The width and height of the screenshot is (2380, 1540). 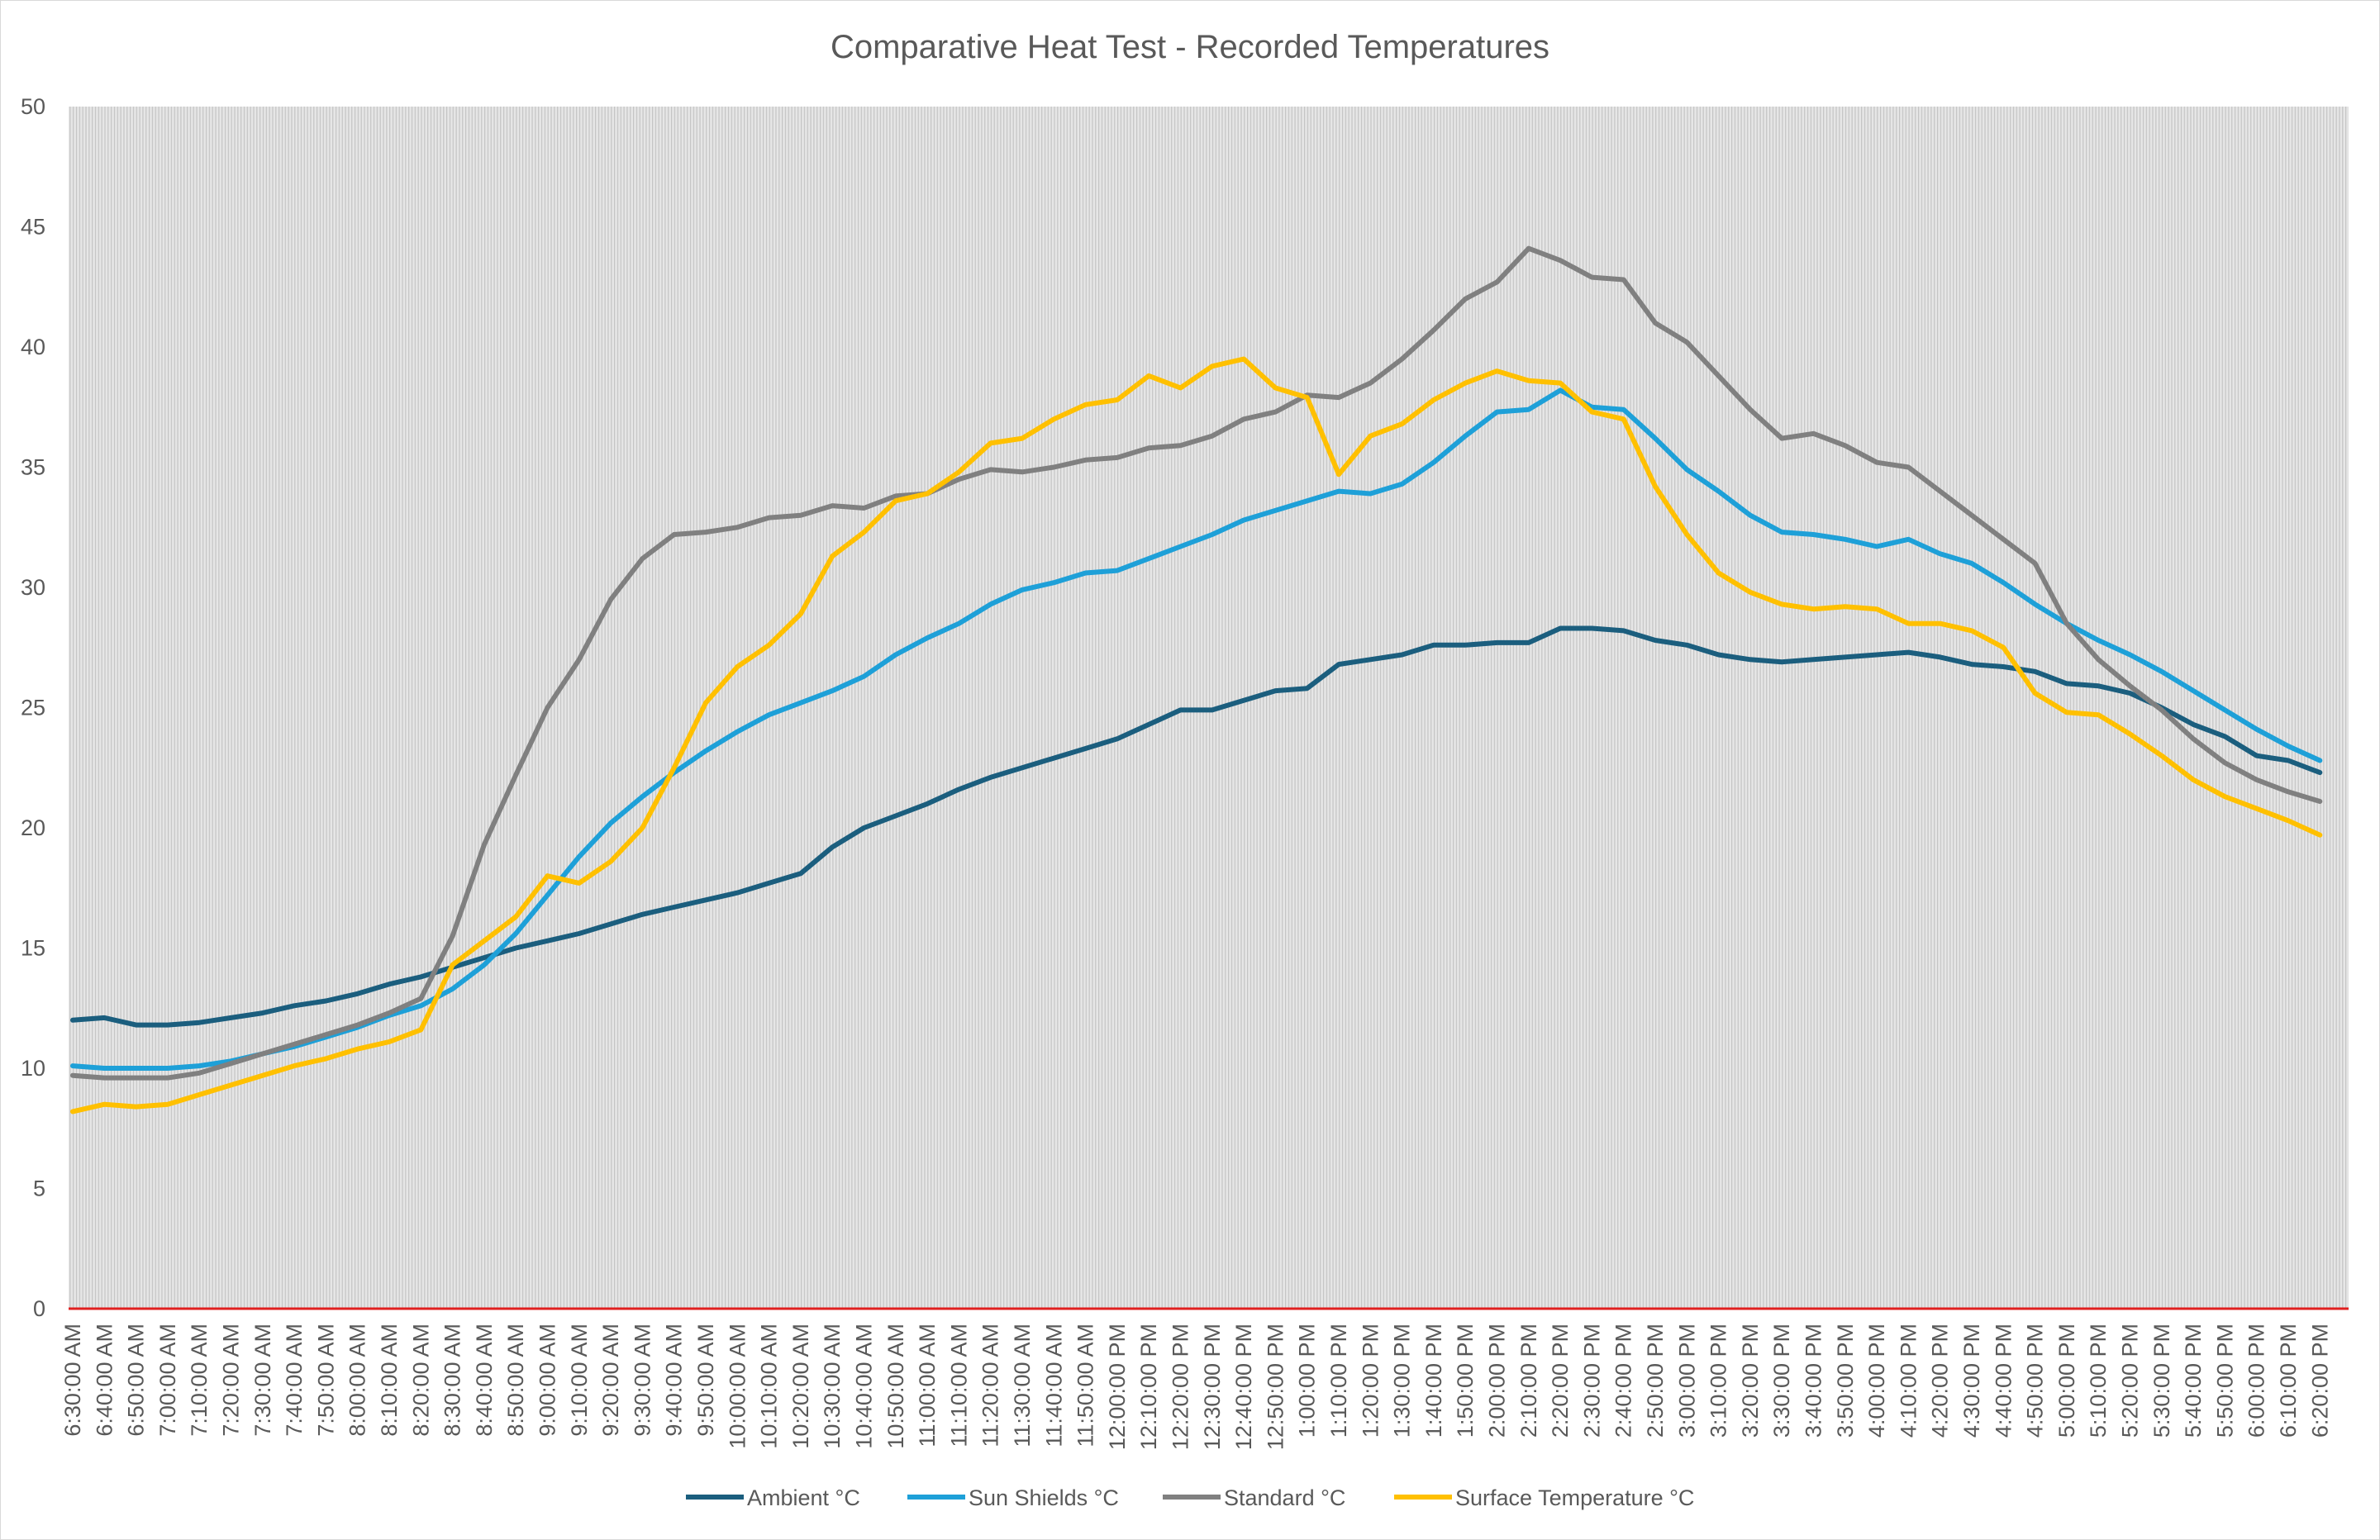 What do you see at coordinates (294, 1380) in the screenshot?
I see `x-tick-label: 7:40:00 AM` at bounding box center [294, 1380].